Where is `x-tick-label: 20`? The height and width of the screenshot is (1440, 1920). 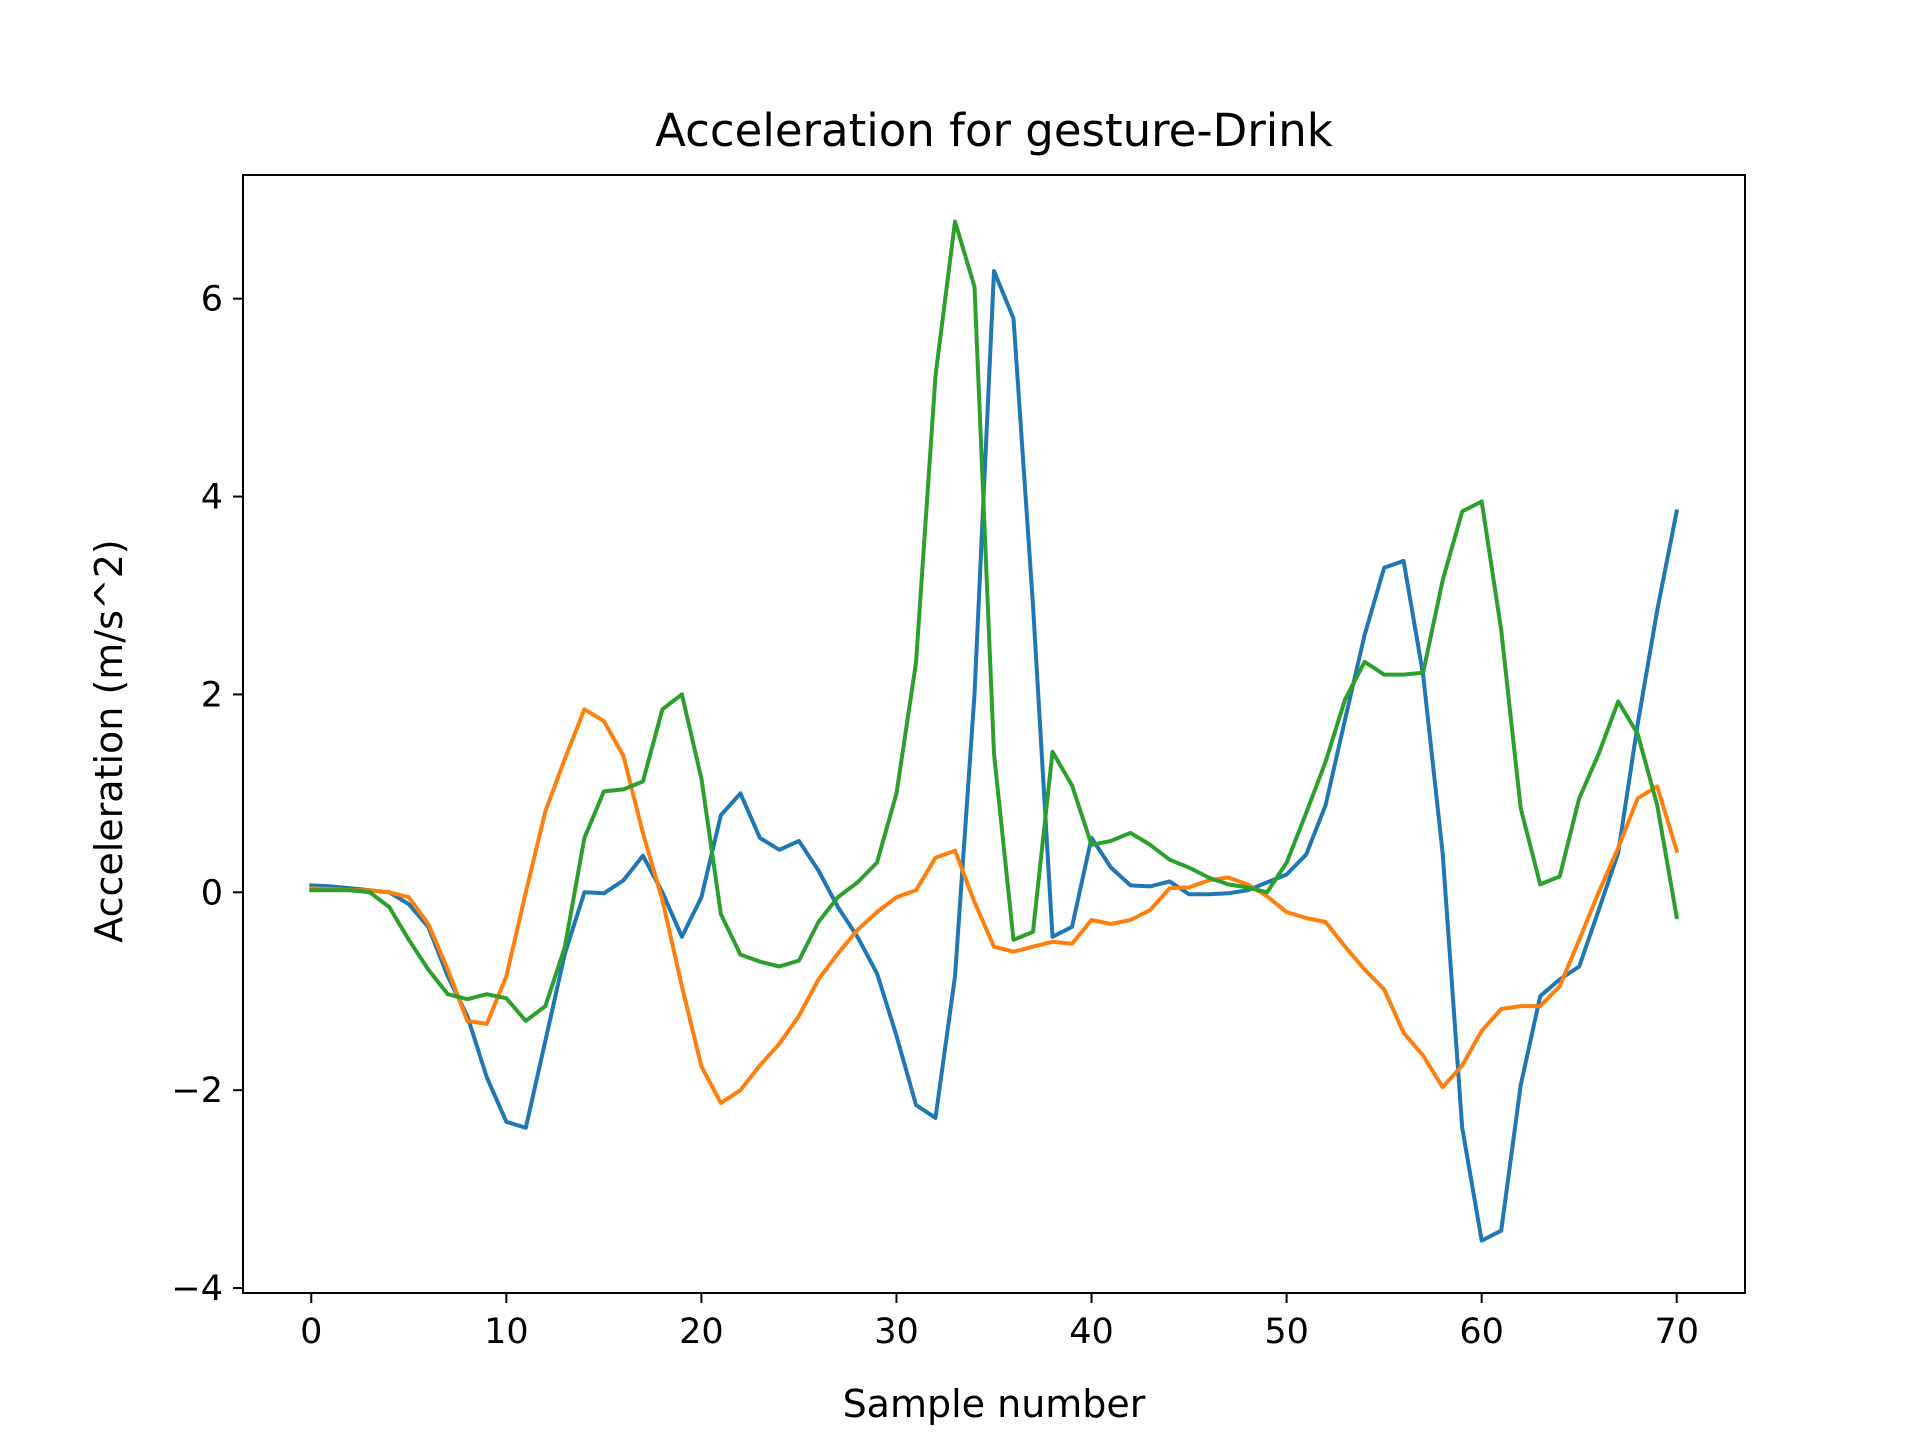
x-tick-label: 20 is located at coordinates (701, 1332).